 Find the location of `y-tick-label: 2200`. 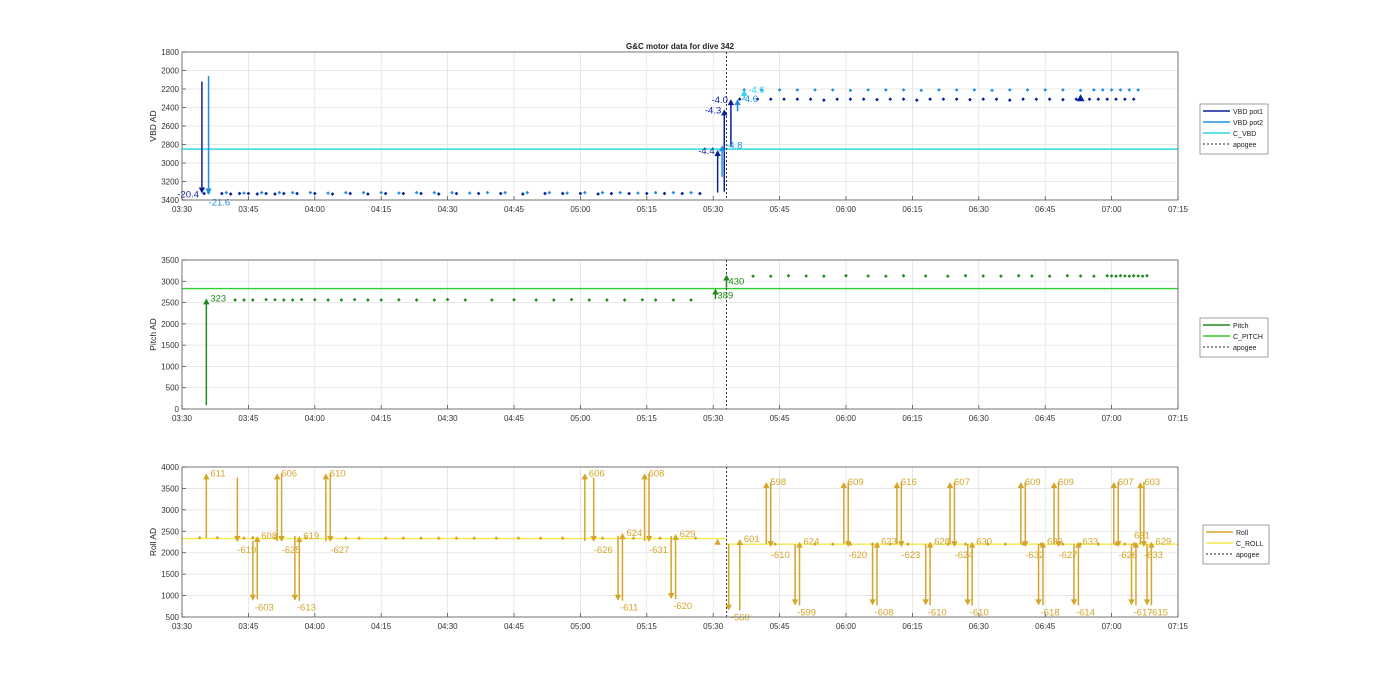

y-tick-label: 2200 is located at coordinates (170, 89).